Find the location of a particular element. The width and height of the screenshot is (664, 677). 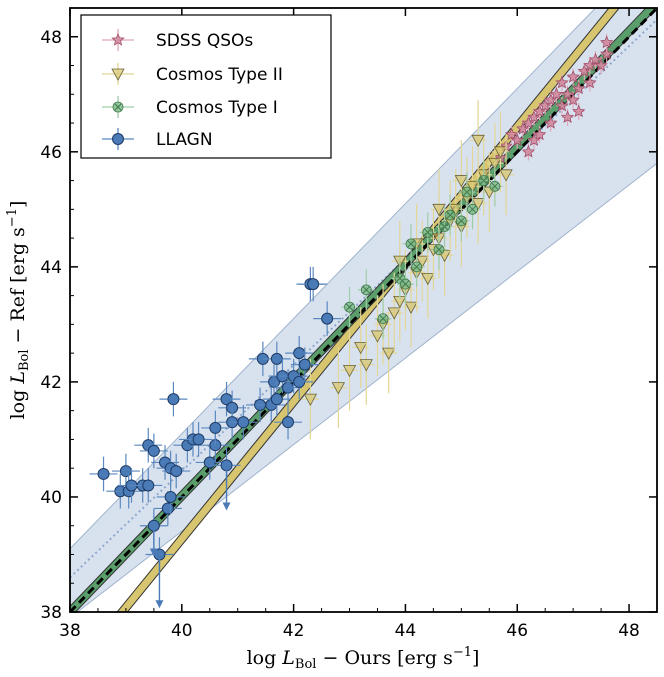

series-cosmos-type-i is located at coordinates (422, 249).